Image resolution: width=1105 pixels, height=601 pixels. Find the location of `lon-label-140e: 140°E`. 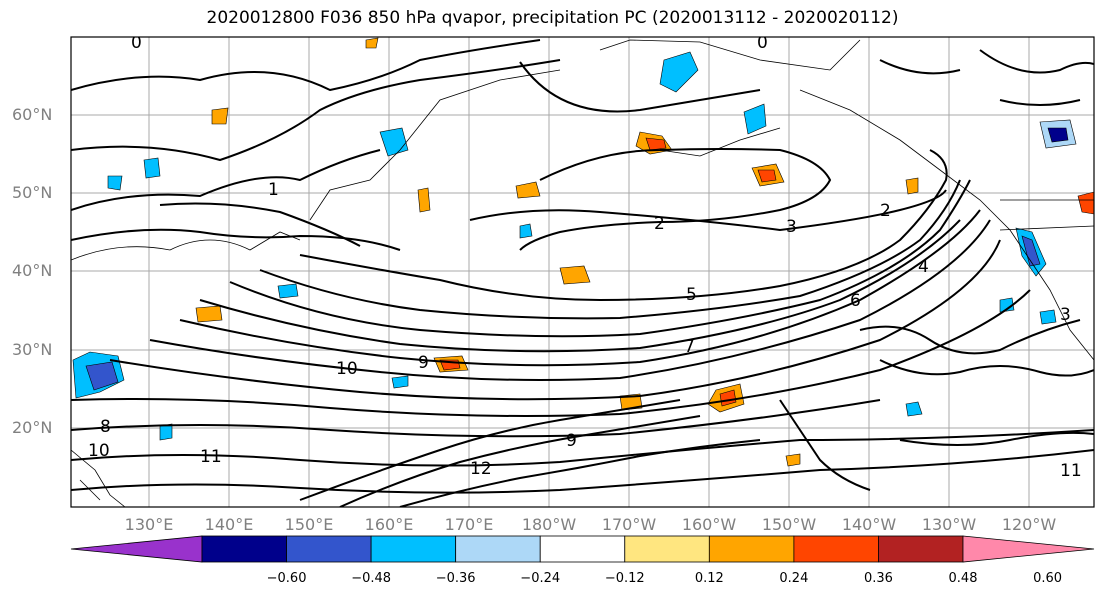

lon-label-140e: 140°E is located at coordinates (229, 524).